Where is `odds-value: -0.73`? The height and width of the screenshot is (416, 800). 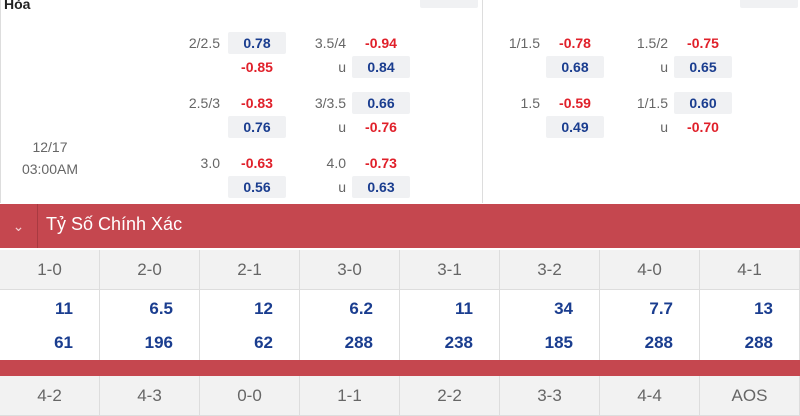 odds-value: -0.73 is located at coordinates (381, 163).